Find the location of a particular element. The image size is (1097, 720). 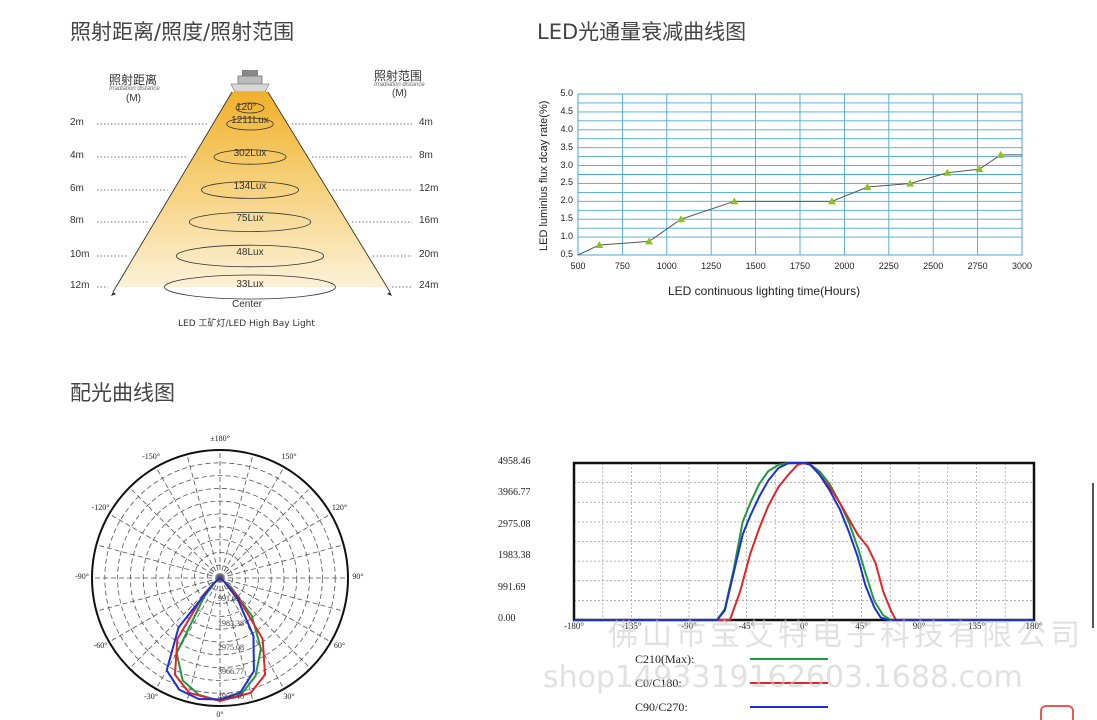

cone-left-unit: (M) is located at coordinates (133, 98).